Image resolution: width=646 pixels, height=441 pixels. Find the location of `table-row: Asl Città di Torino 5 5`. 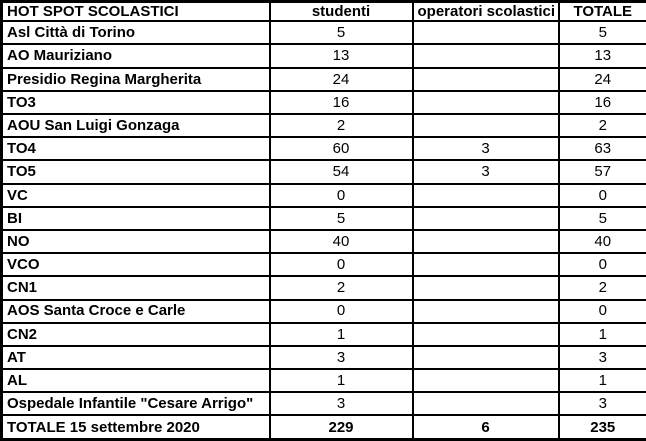

table-row: Asl Città di Torino 5 5 is located at coordinates (323, 33).